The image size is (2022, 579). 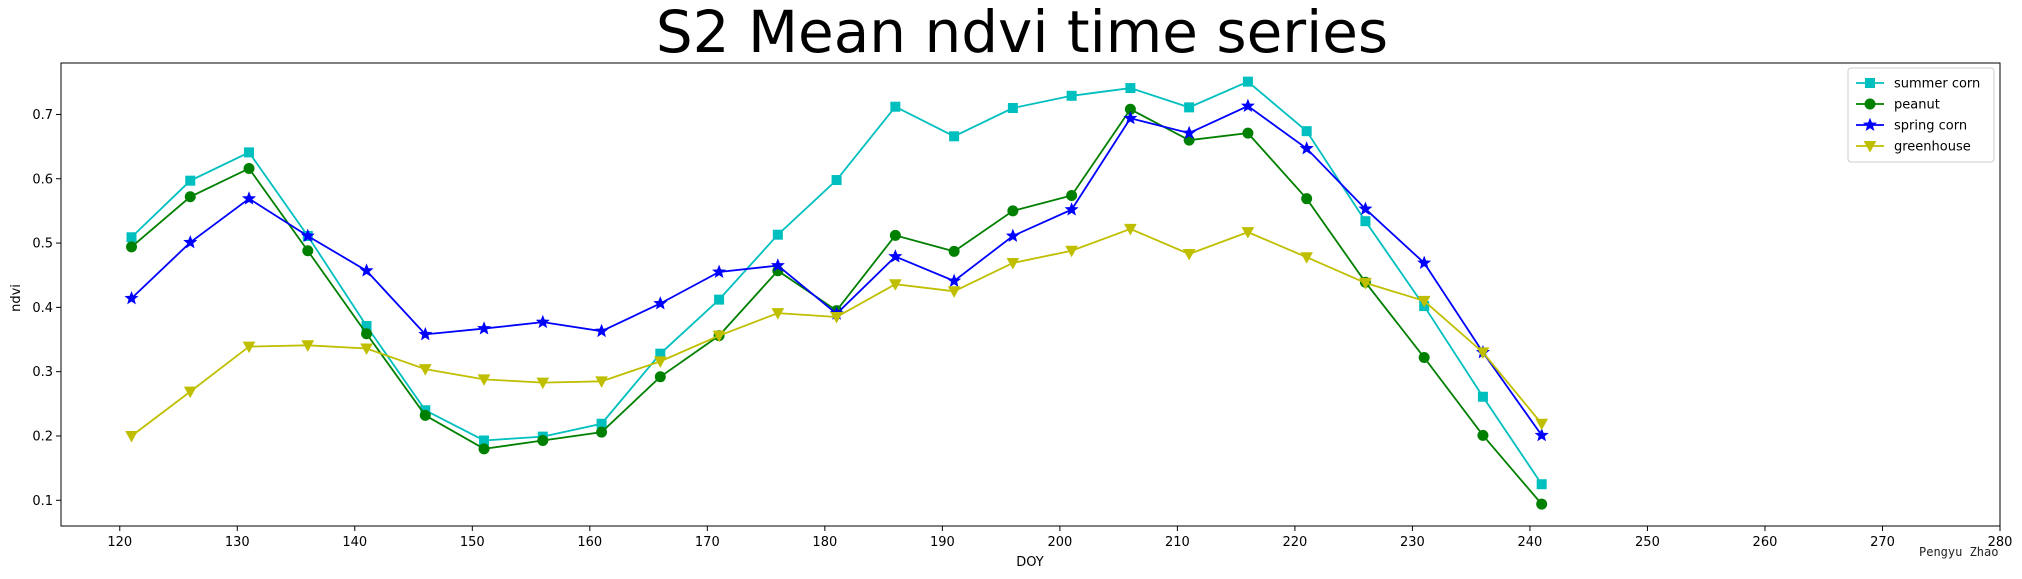 I want to click on y-tick-label: 0.5, so click(x=42, y=244).